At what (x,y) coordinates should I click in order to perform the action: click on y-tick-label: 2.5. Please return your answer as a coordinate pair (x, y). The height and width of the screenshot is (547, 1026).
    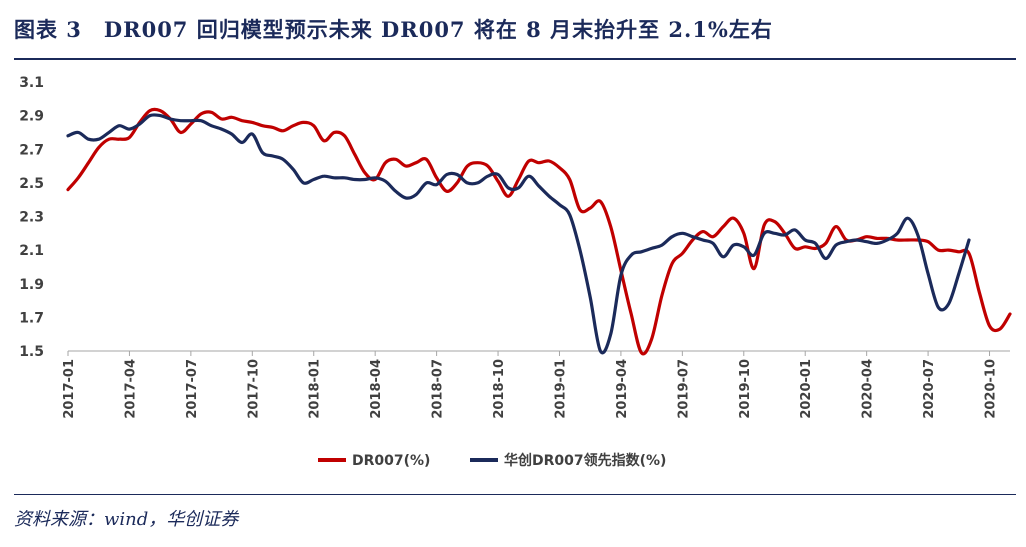
    Looking at the image, I should click on (31, 184).